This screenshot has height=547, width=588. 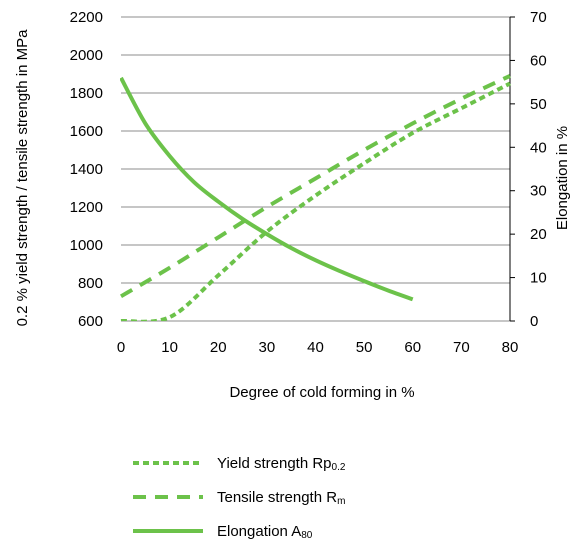 I want to click on x-tick-label: 50, so click(x=364, y=347).